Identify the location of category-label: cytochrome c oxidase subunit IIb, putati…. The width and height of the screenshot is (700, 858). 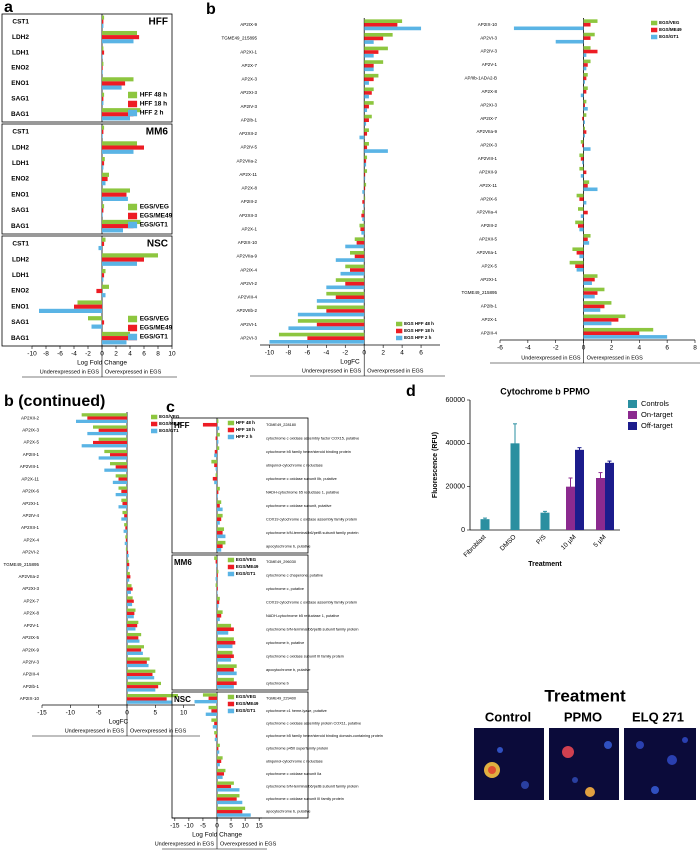
(301, 479).